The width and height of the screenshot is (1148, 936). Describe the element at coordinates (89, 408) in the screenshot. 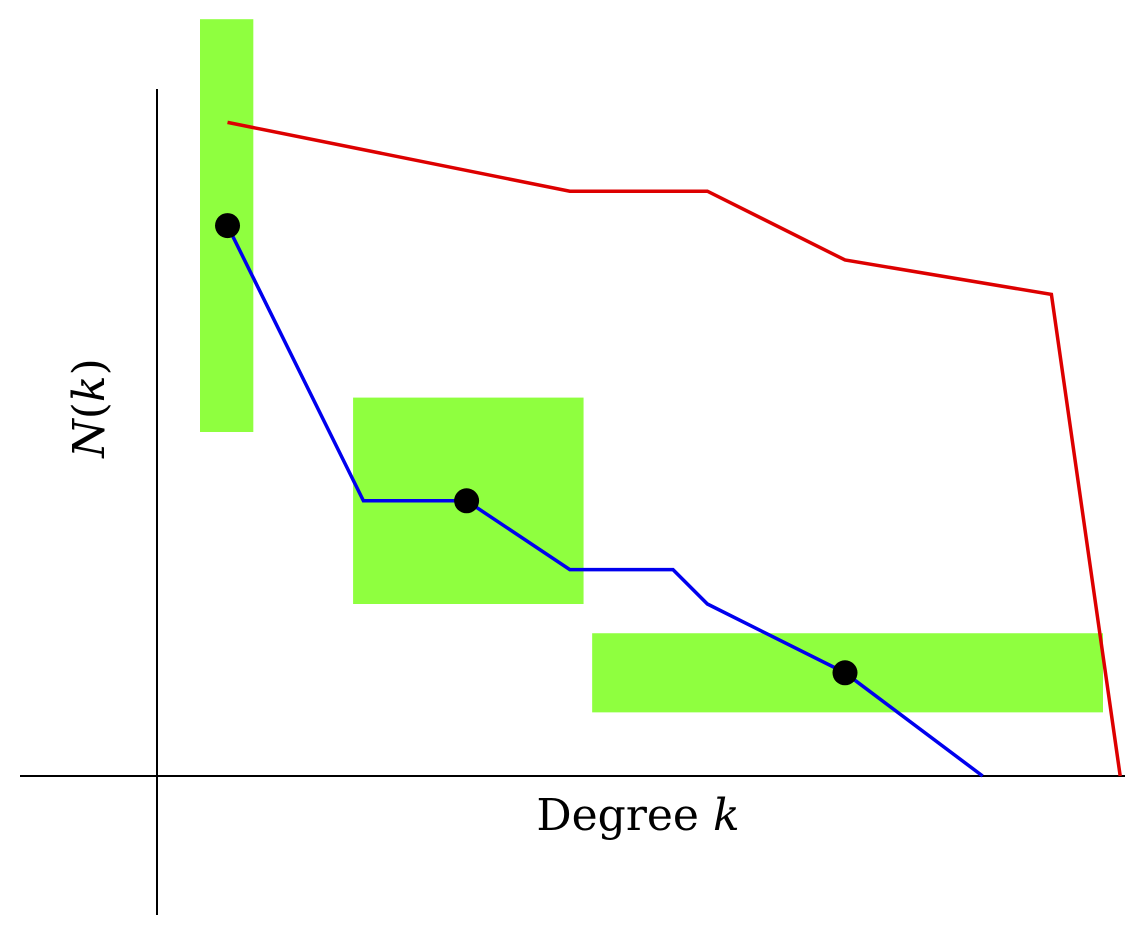

I see `y-axis-label: N(k)` at that location.